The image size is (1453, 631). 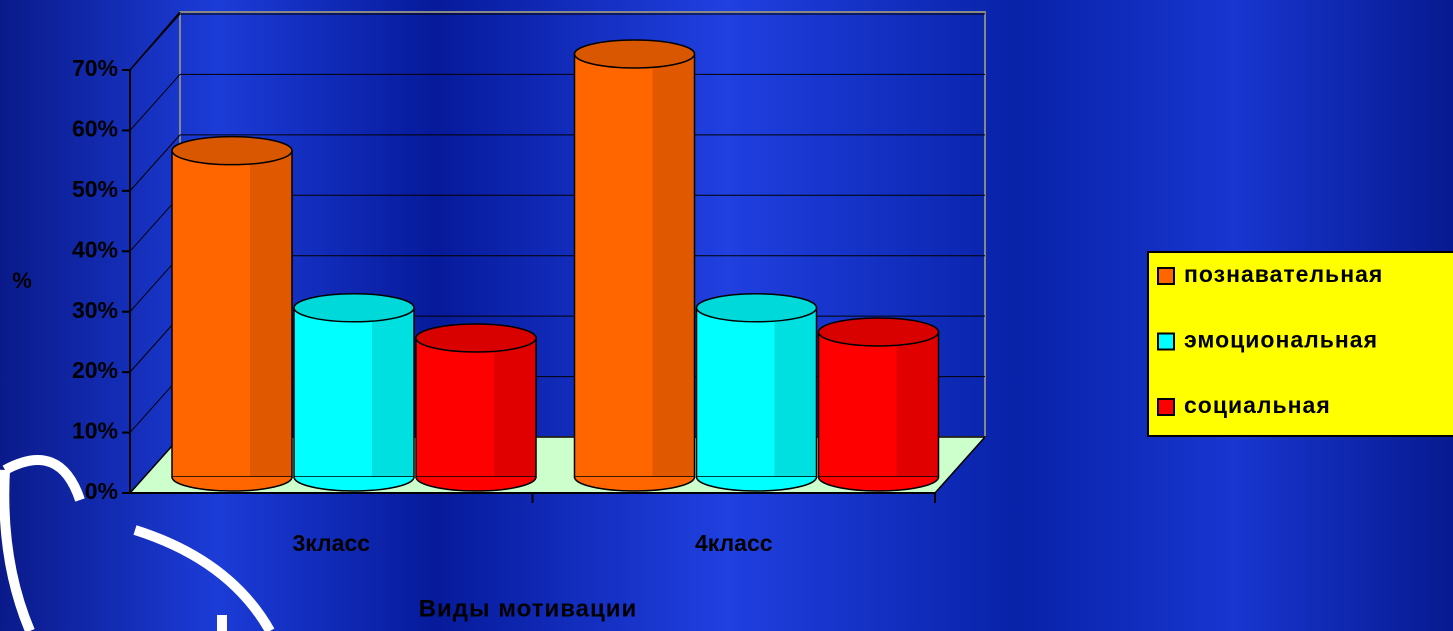 I want to click on x-tick-label: 4класс, so click(x=734, y=543).